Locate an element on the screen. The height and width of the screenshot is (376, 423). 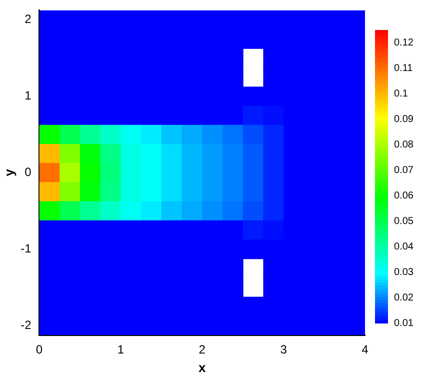
x-tick-label: 2 is located at coordinates (202, 349).